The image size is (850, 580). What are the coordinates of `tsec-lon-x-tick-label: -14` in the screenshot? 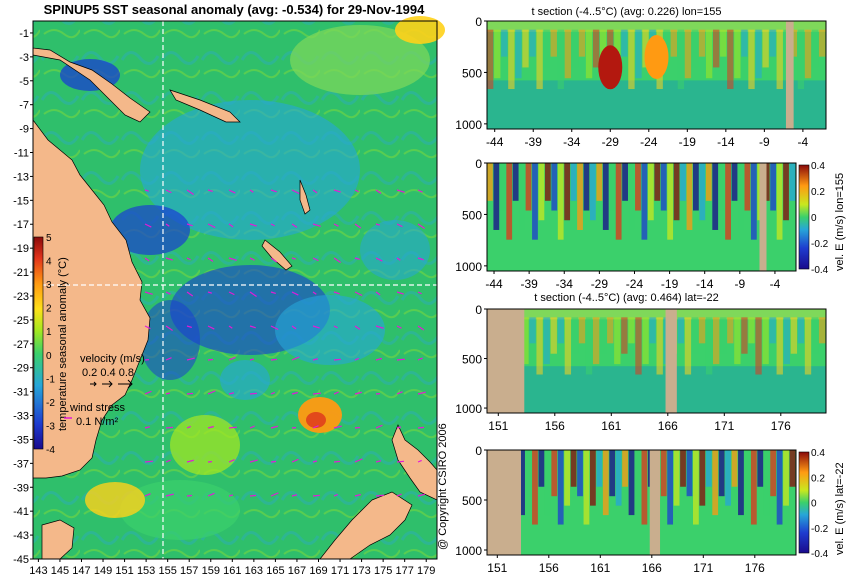 It's located at (726, 142).